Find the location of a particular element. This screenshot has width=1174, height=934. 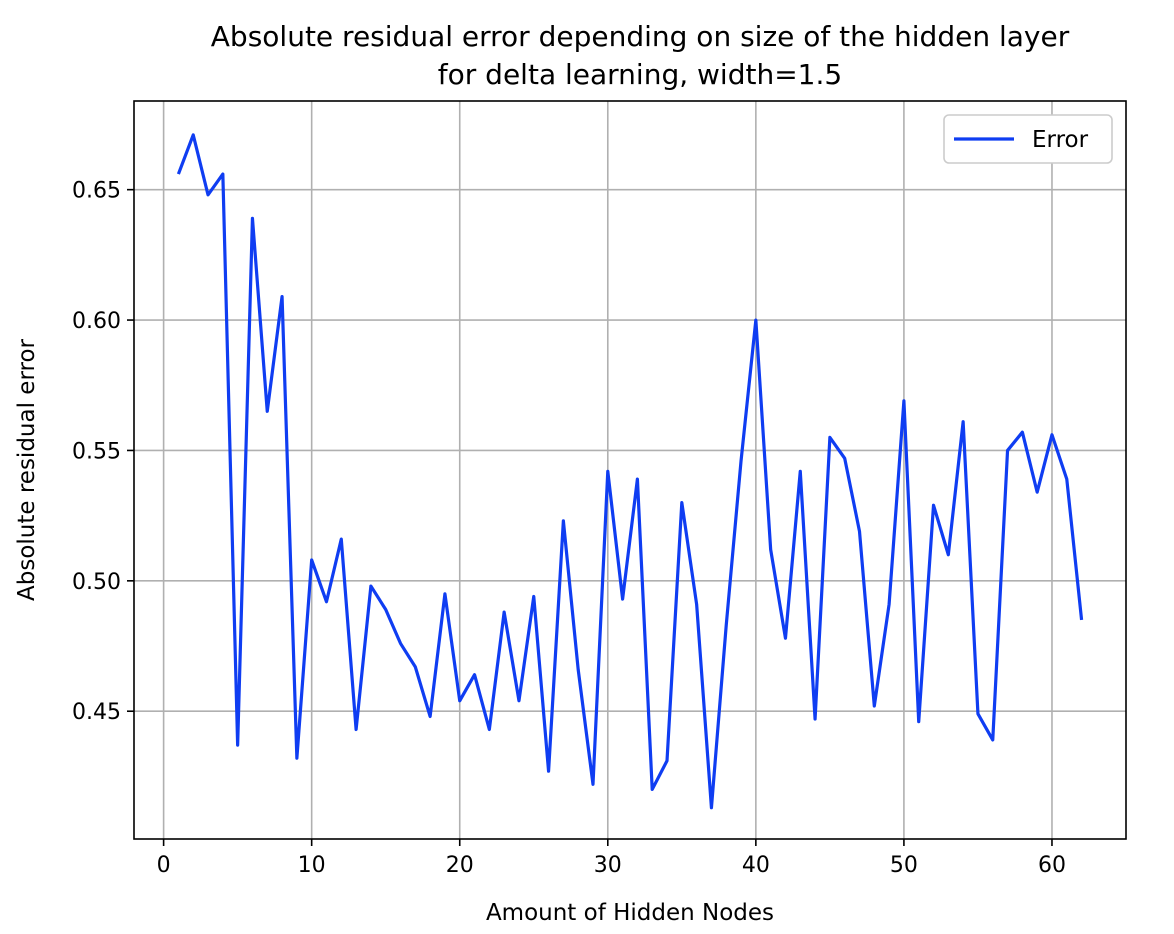

x-tick-label: 60 is located at coordinates (1052, 865).